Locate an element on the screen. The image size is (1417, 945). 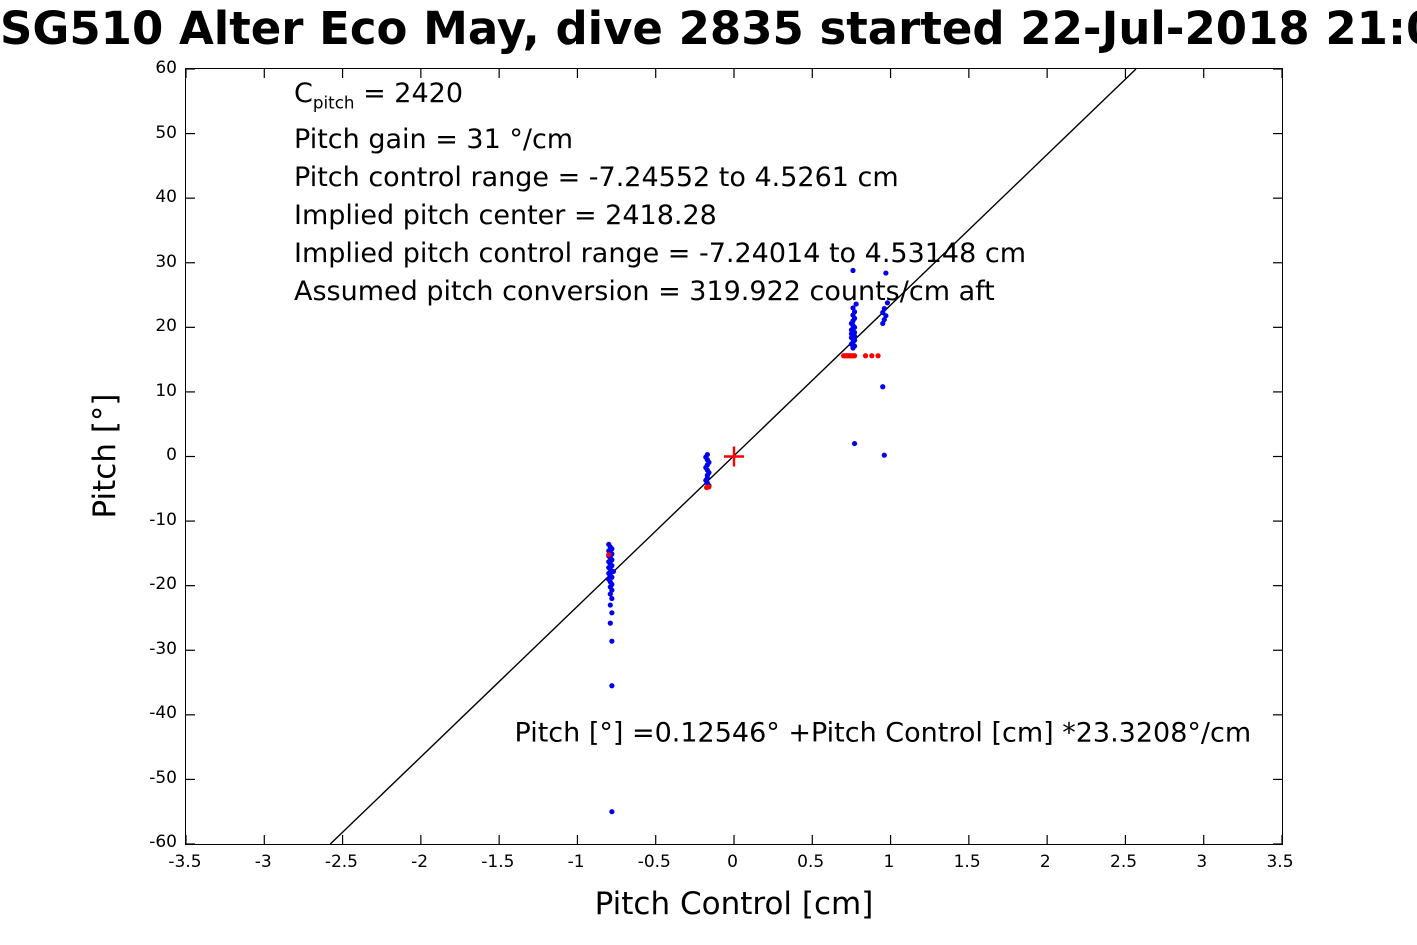
x-tick-label: -3.5 is located at coordinates (185, 862).